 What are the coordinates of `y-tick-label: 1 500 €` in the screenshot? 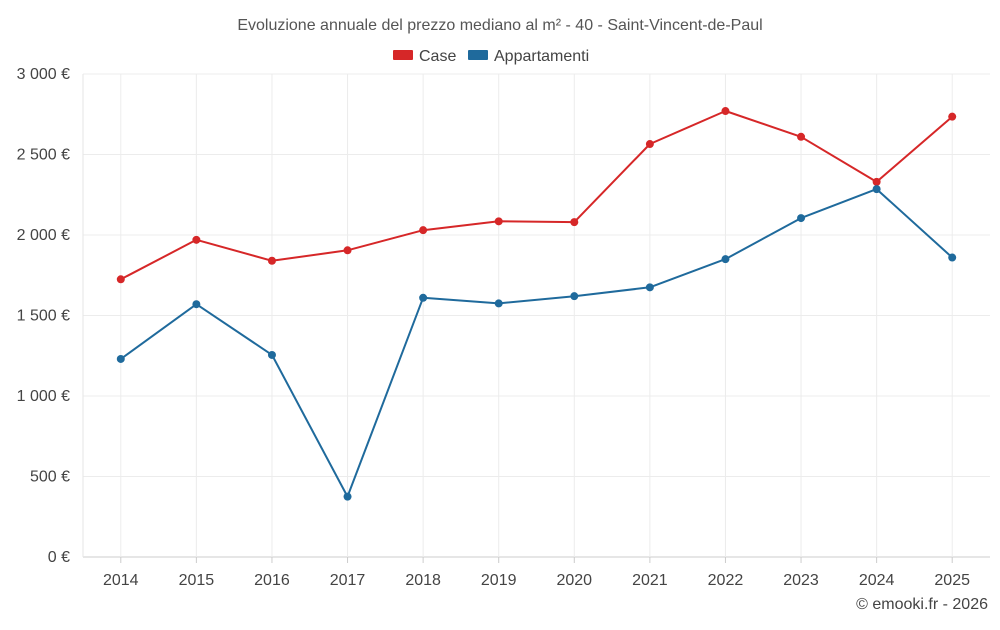 It's located at (43, 316).